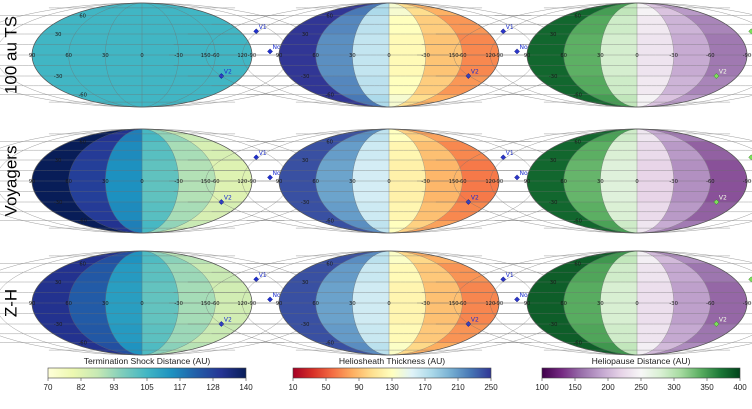 The height and width of the screenshot is (409, 752). Describe the element at coordinates (608, 387) in the screenshot. I see `colorbar-tick-label: 200` at that location.